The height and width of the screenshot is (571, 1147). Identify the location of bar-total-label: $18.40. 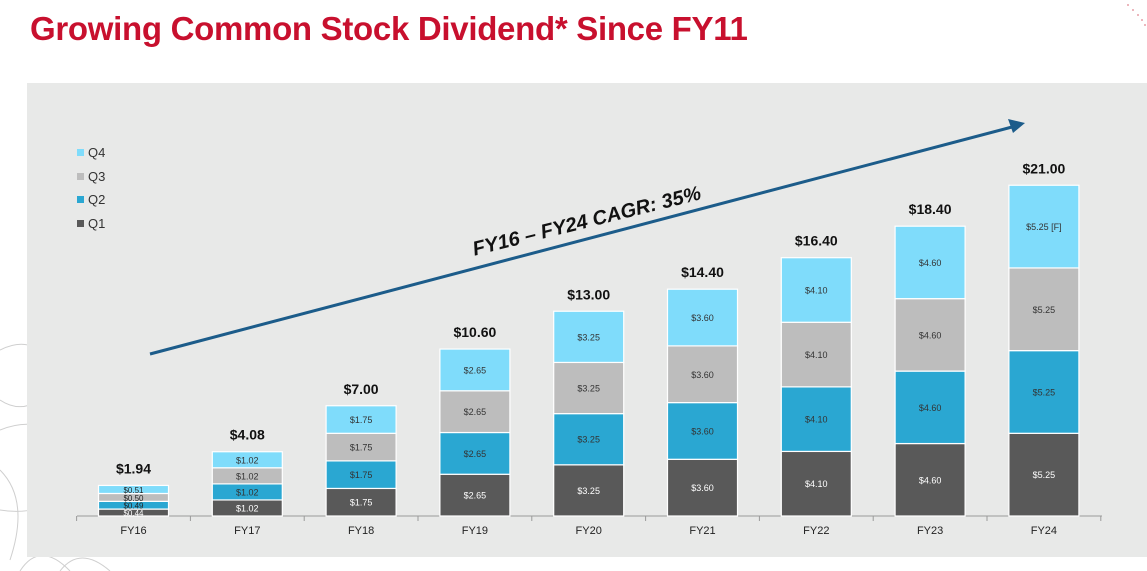
(930, 209).